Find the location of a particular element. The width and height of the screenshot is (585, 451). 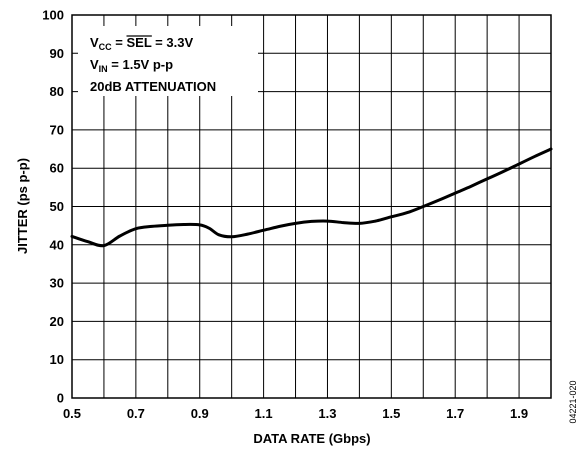

x-tick-label: 0.9 is located at coordinates (200, 413).